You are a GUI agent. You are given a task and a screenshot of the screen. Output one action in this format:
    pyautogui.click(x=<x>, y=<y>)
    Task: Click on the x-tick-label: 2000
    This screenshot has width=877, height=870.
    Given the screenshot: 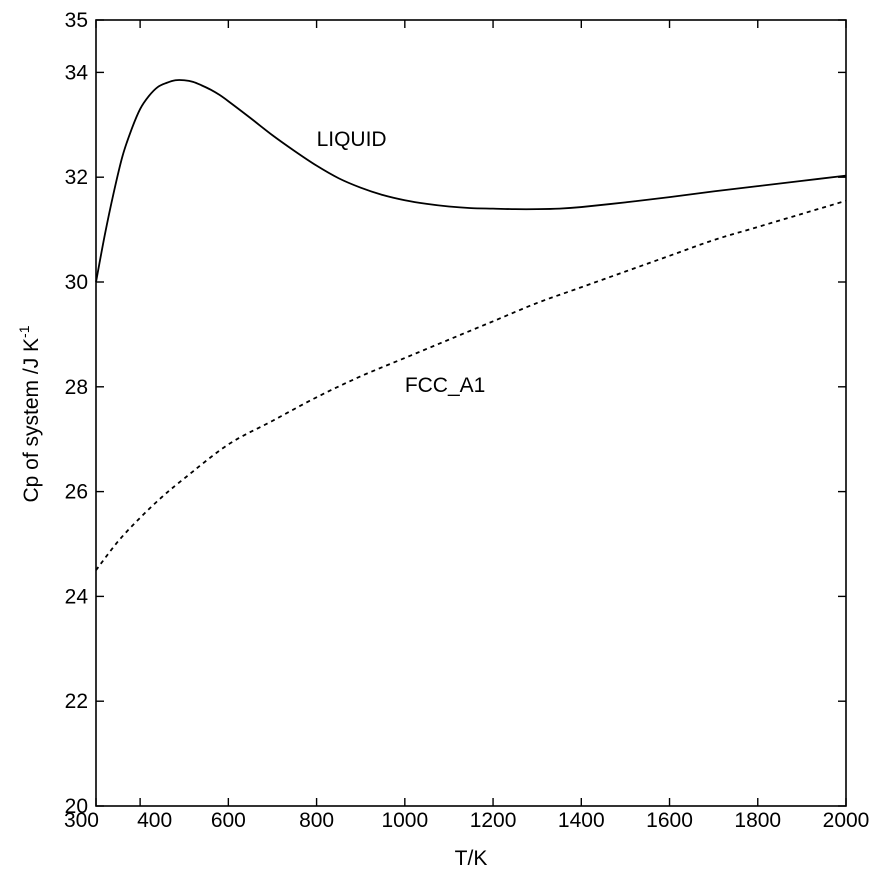 What is the action you would take?
    pyautogui.click(x=846, y=820)
    